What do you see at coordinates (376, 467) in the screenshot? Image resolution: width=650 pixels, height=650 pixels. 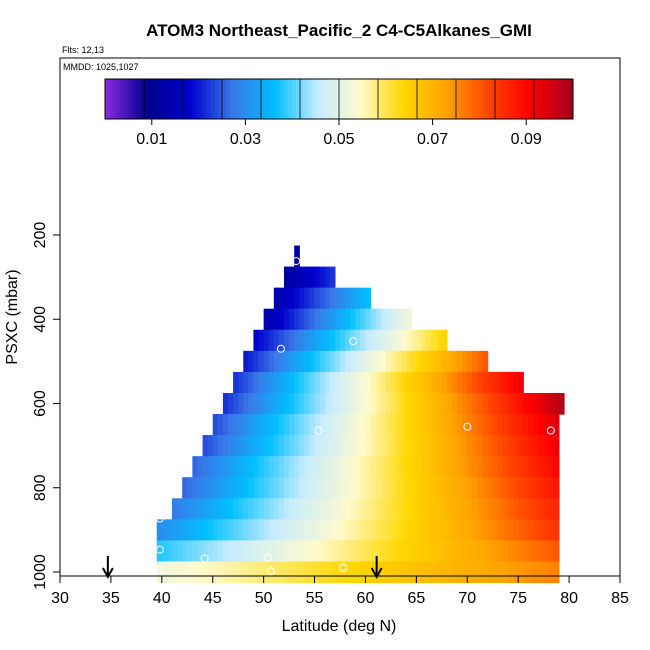 I see `heatmap-row` at bounding box center [376, 467].